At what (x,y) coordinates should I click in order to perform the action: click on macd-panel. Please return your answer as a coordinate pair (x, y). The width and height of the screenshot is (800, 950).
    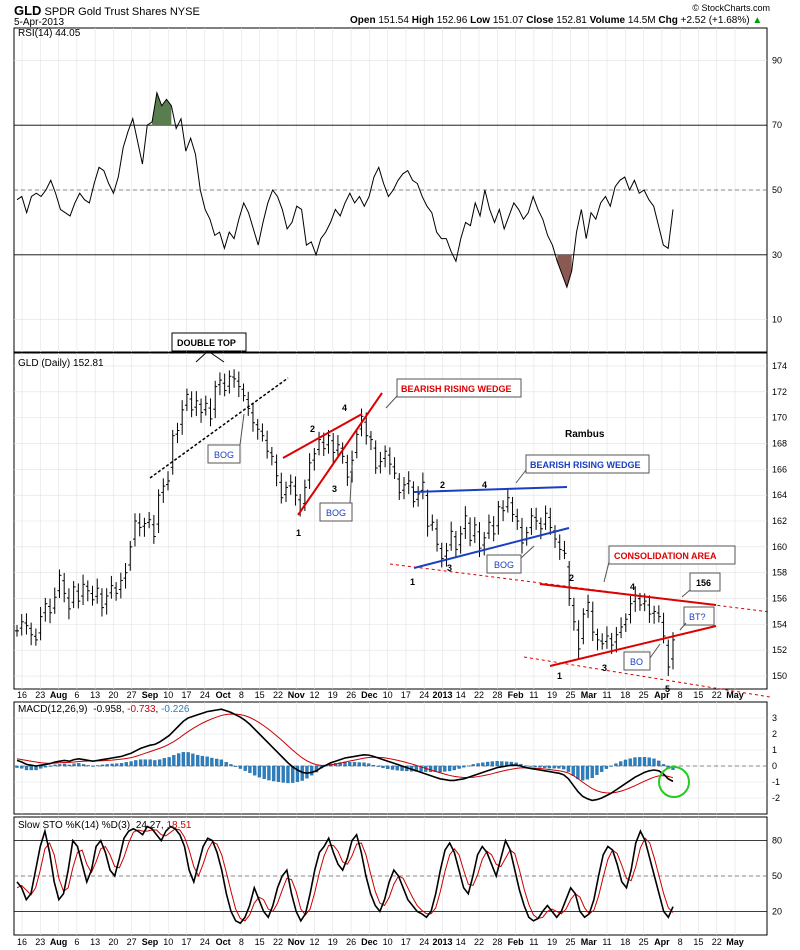
    Looking at the image, I should click on (390, 758).